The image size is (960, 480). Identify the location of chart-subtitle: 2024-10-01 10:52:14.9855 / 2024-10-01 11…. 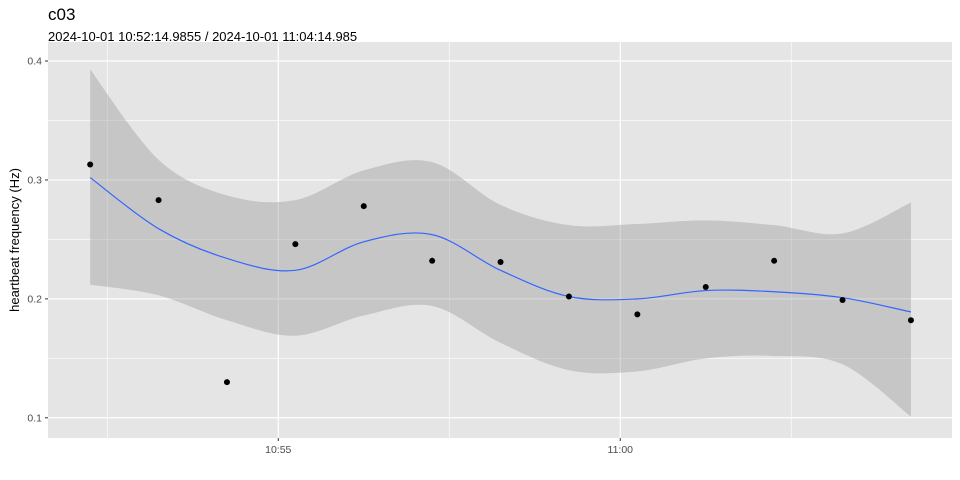
(203, 36).